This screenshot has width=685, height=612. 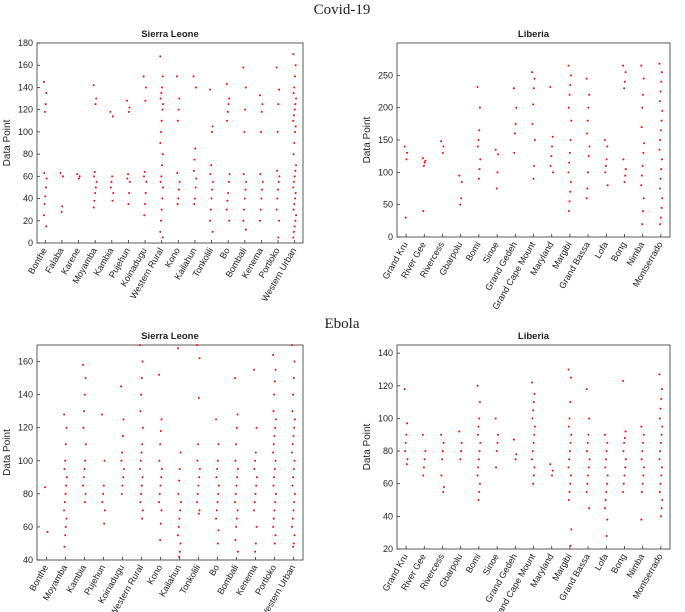 I want to click on y-tick-label: 100, so click(x=25, y=461).